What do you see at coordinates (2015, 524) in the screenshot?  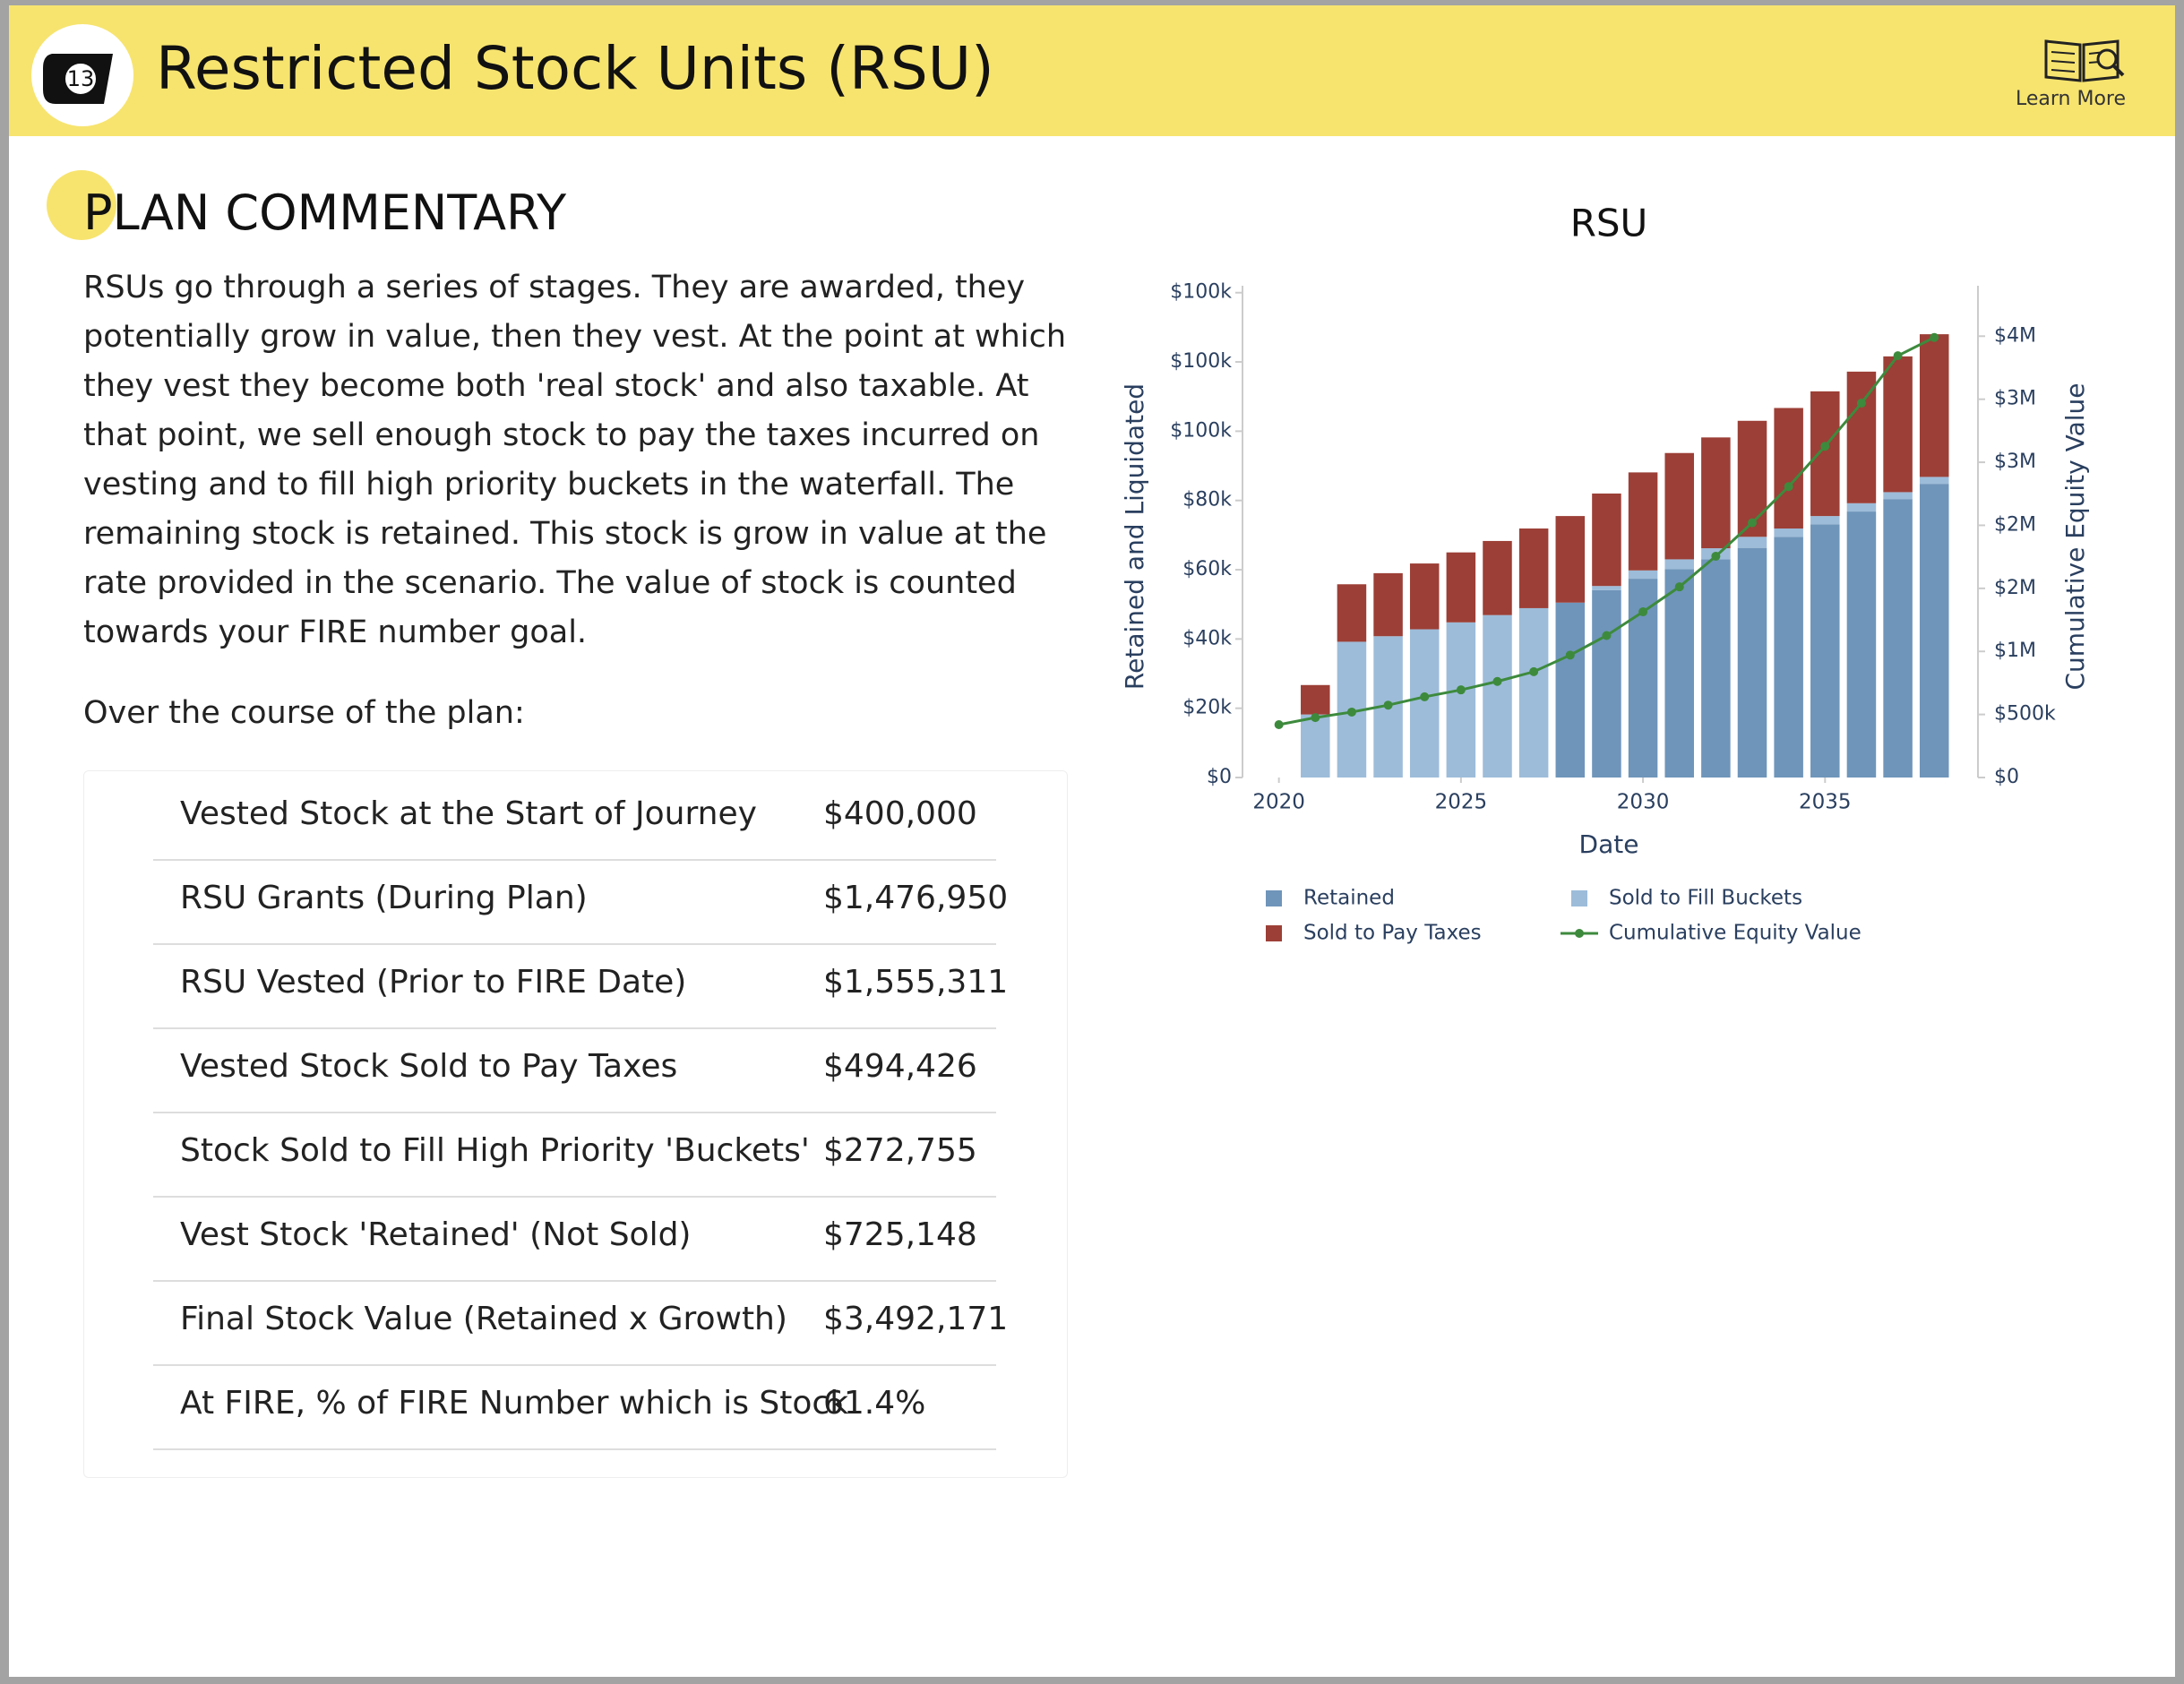 I see `y2-tick-label: $2M` at bounding box center [2015, 524].